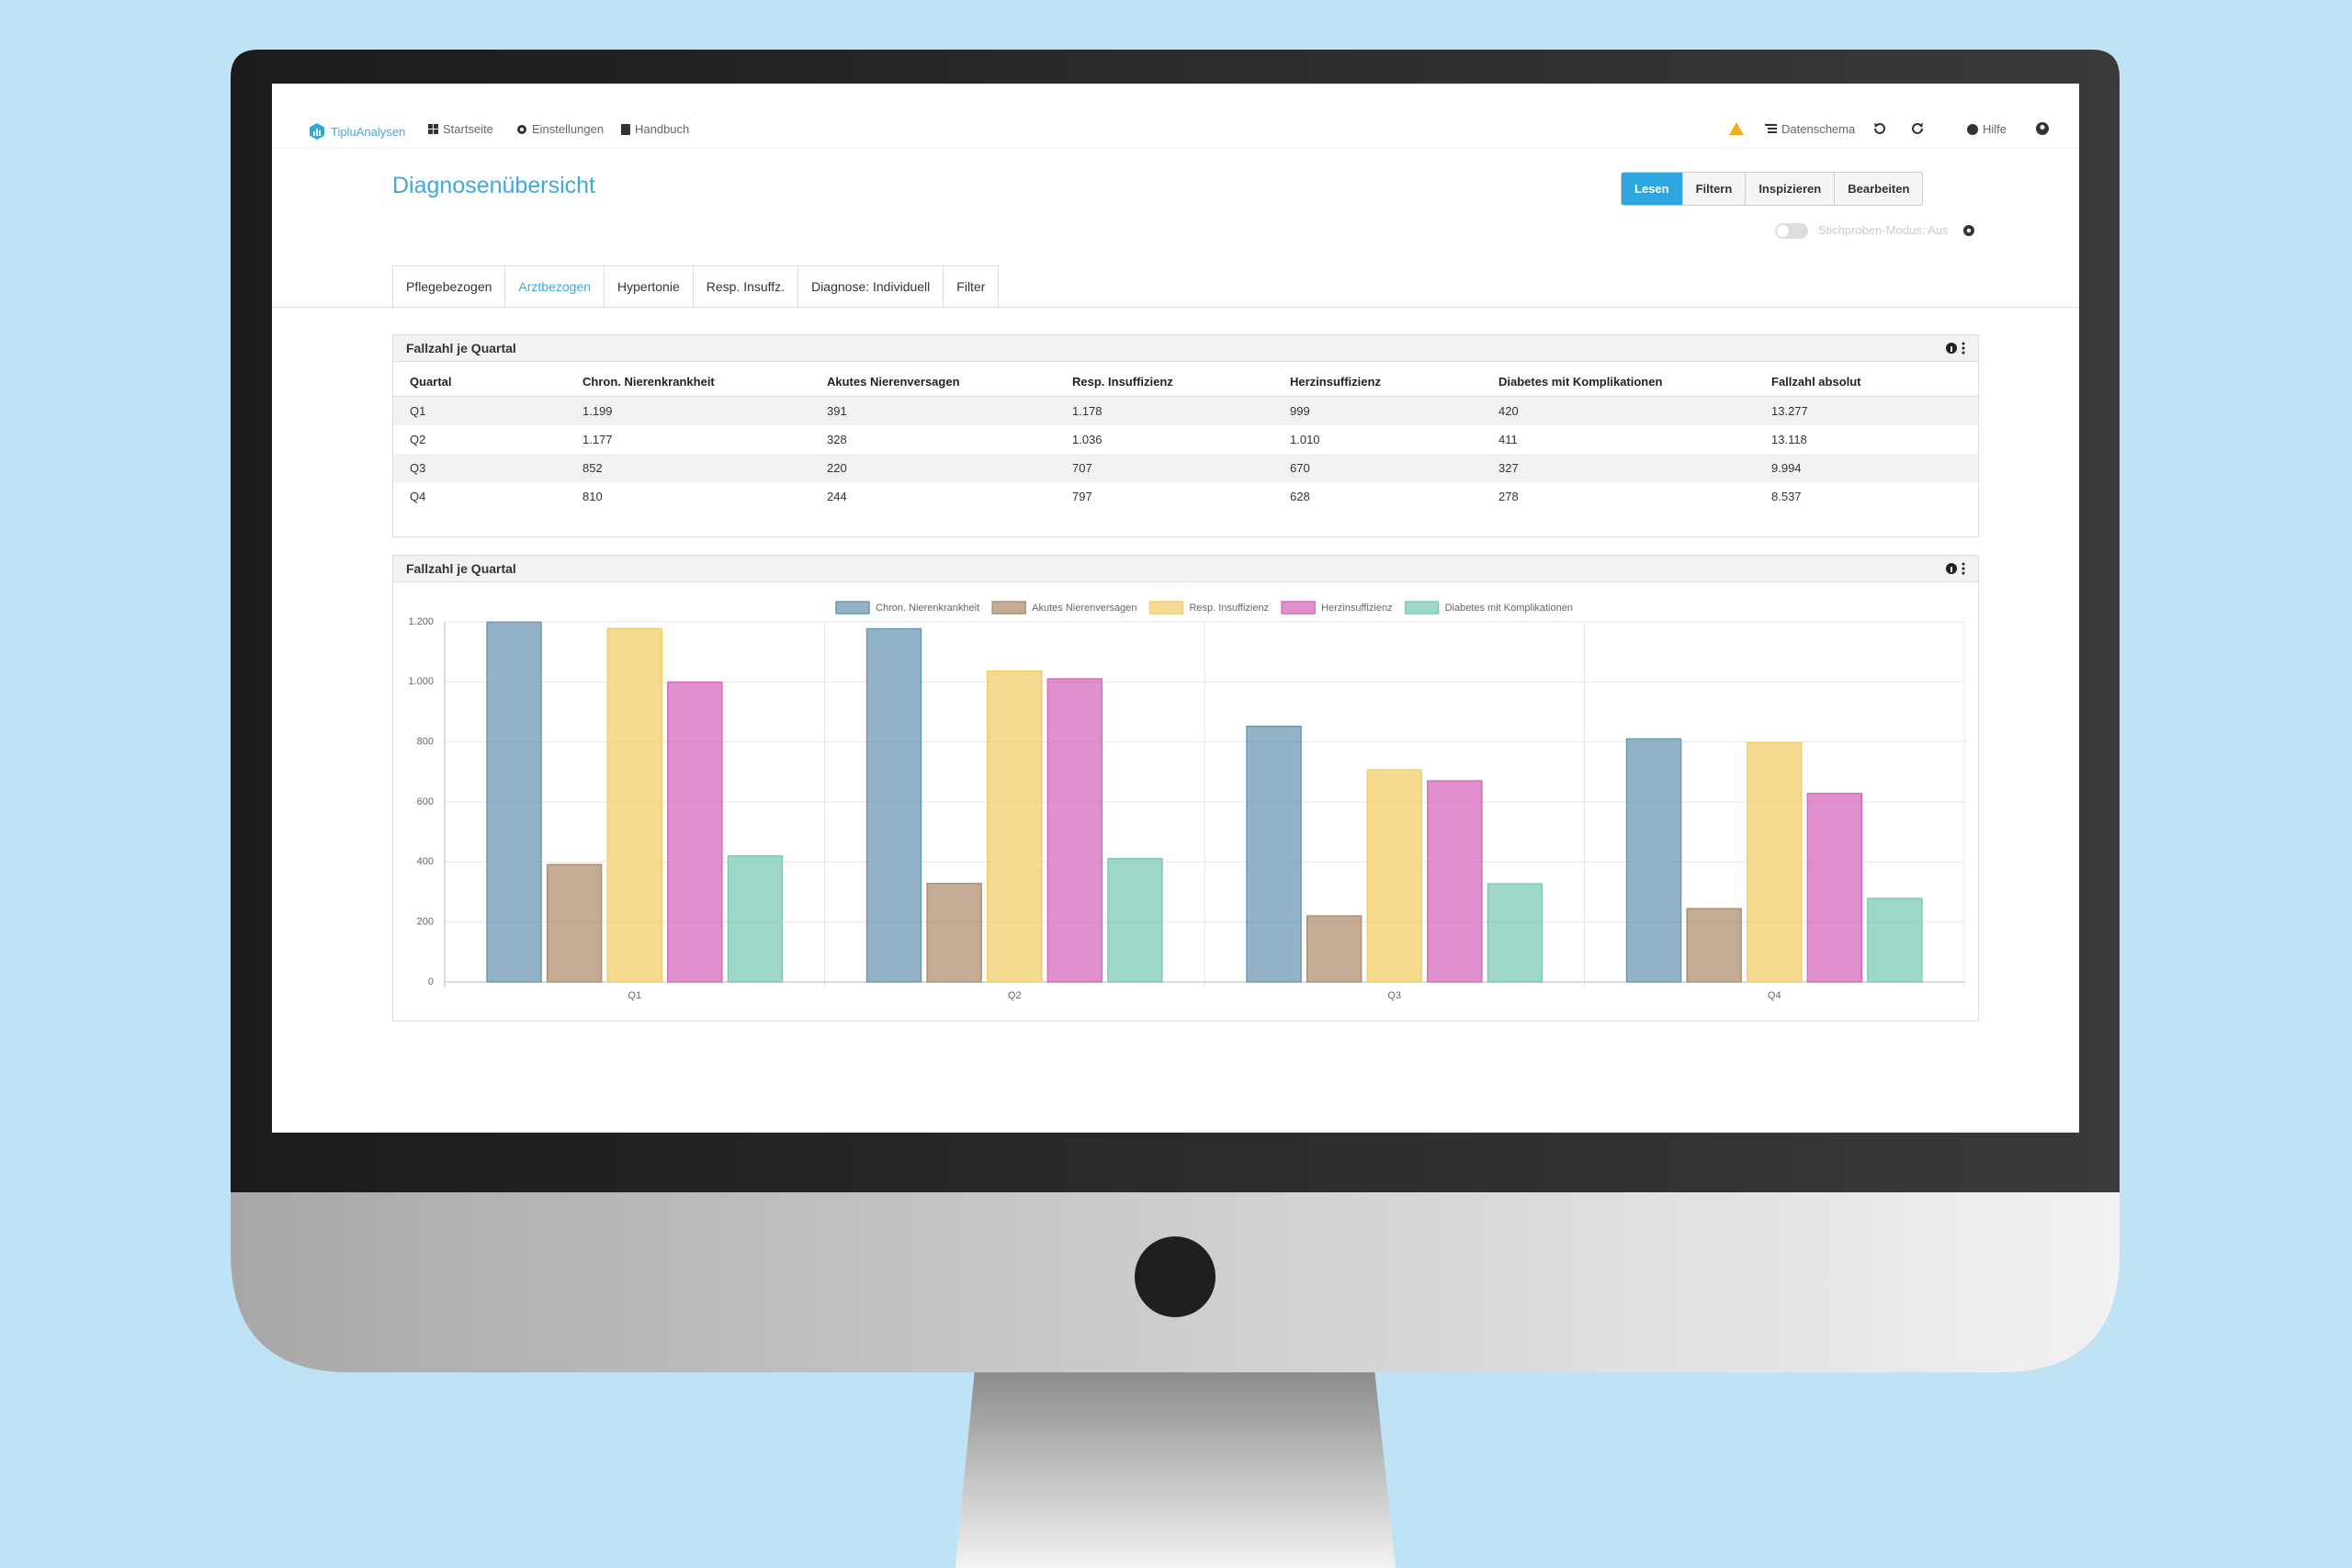 The height and width of the screenshot is (1568, 2352). Describe the element at coordinates (1878, 189) in the screenshot. I see `mode-button: Bearbeiten` at that location.